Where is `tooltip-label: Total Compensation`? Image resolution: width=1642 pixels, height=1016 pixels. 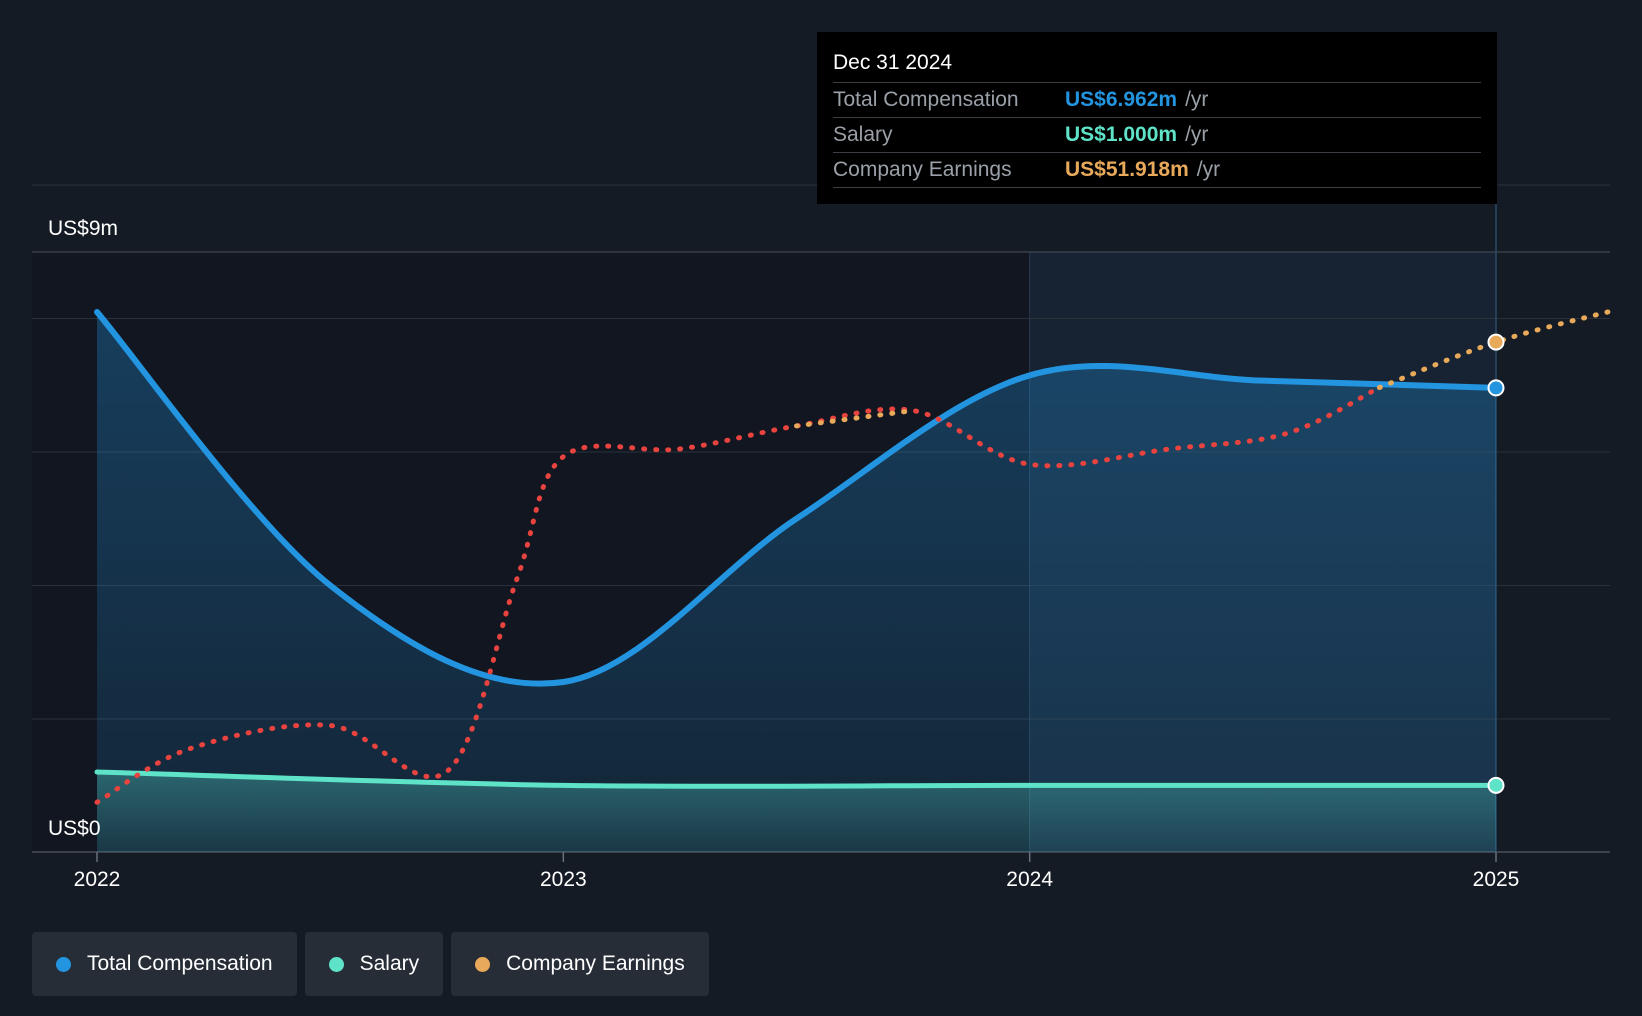
tooltip-label: Total Compensation is located at coordinates (926, 99).